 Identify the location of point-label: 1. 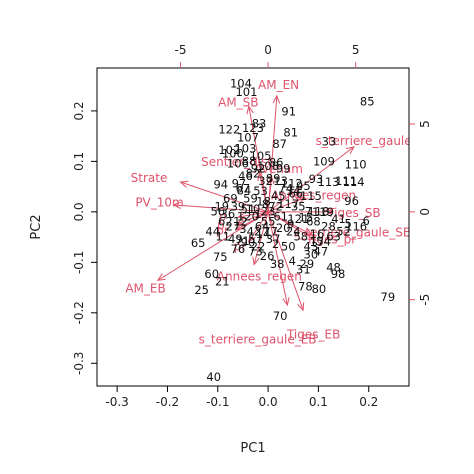
(257, 214).